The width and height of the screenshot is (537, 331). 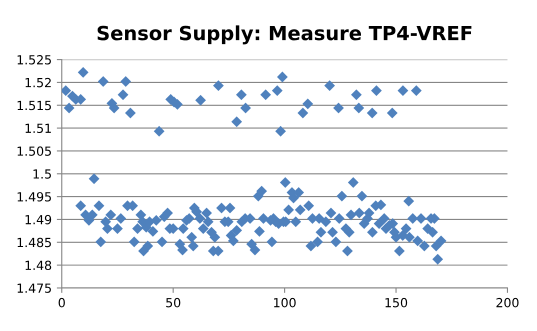 I want to click on y-tick-label: 1.525, so click(x=34, y=60).